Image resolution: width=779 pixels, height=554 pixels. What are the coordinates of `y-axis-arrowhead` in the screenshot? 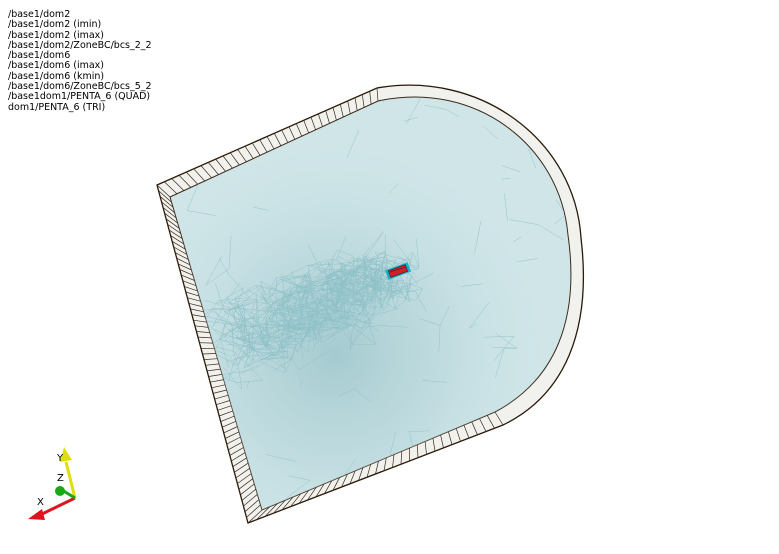 It's located at (66, 454).